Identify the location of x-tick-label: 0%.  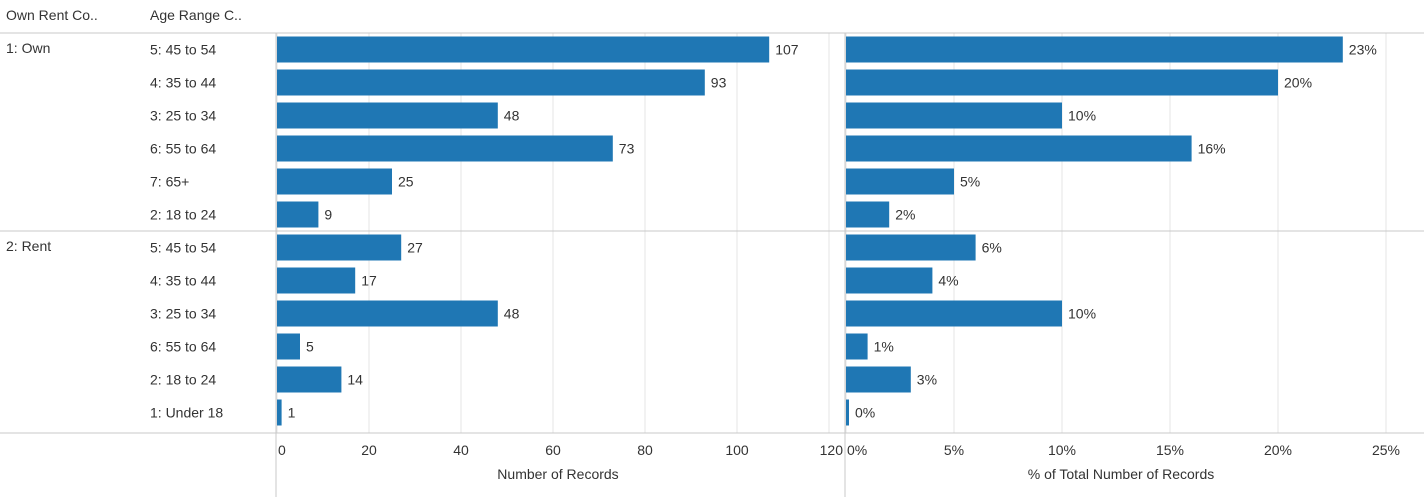
(857, 450).